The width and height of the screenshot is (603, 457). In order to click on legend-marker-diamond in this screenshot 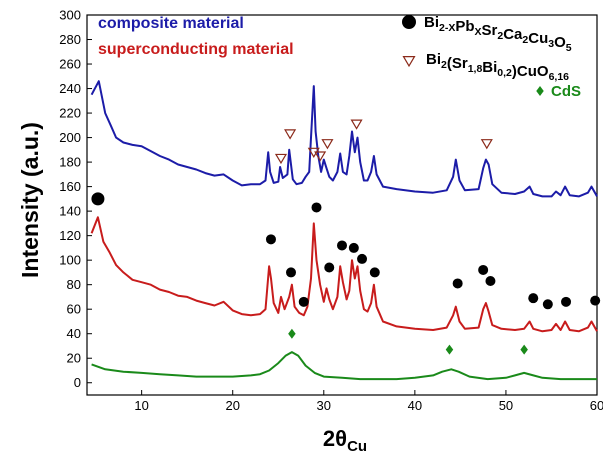, I will do `click(540, 91)`.